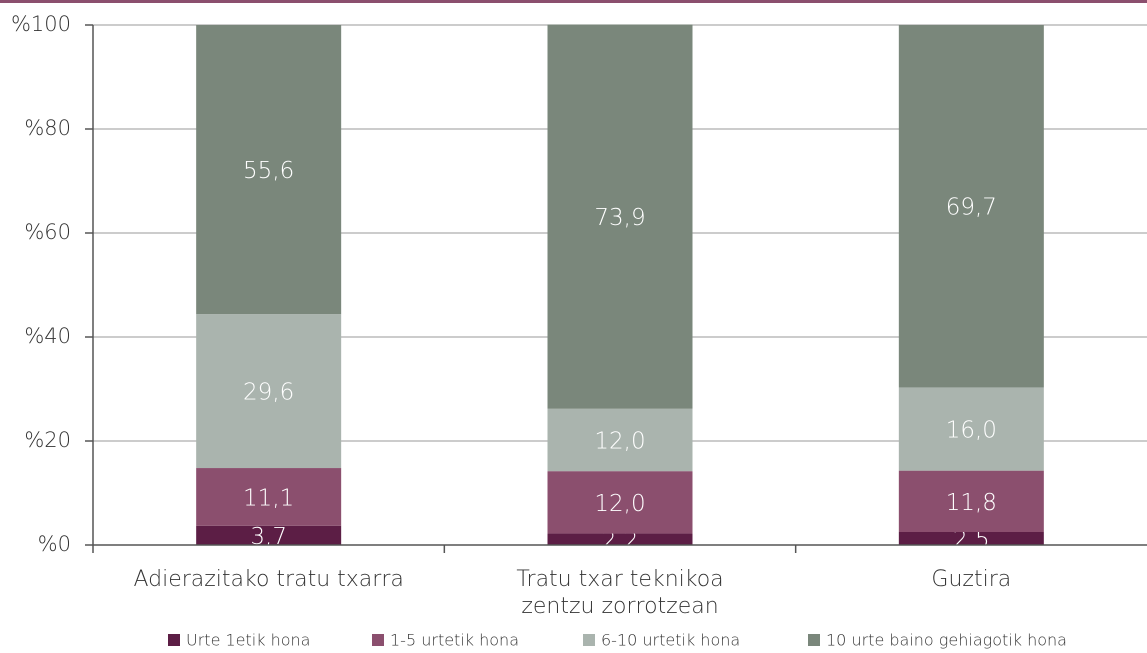 Image resolution: width=1147 pixels, height=653 pixels. I want to click on value-label: 11,8, so click(971, 503).